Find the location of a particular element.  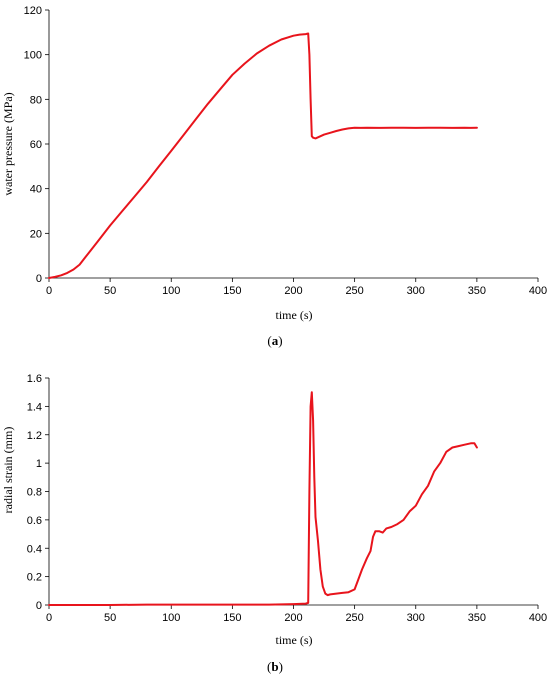

panel-b-x-tick-label: 250 is located at coordinates (354, 618).